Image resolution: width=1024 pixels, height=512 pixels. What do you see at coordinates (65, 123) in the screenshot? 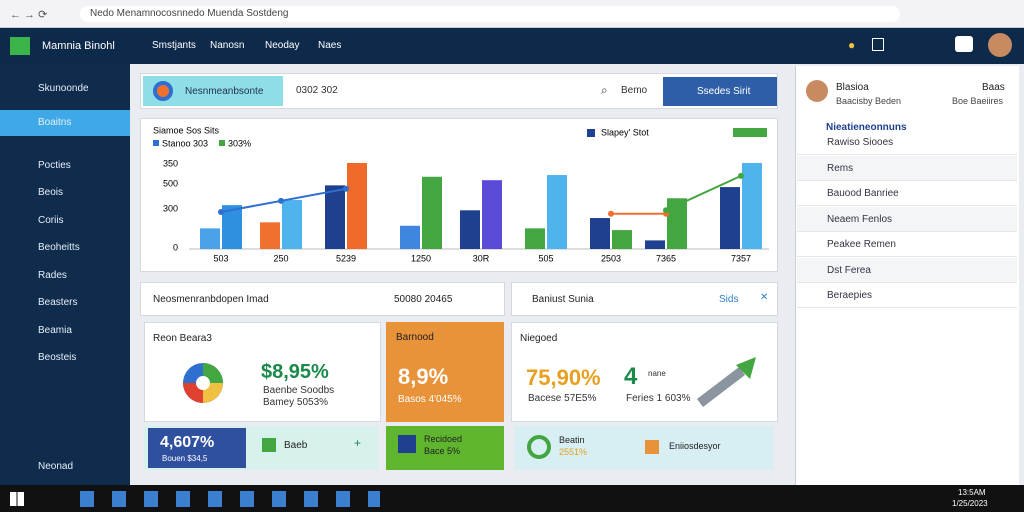
I see `sidebar-item: Boaitns` at bounding box center [65, 123].